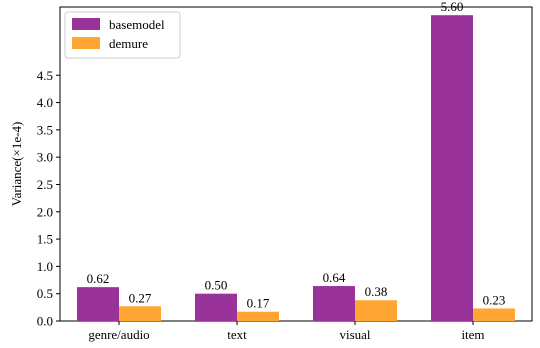 The image size is (540, 348). Describe the element at coordinates (140, 297) in the screenshot. I see `data-label-demure-genre/audio: 0.27` at that location.